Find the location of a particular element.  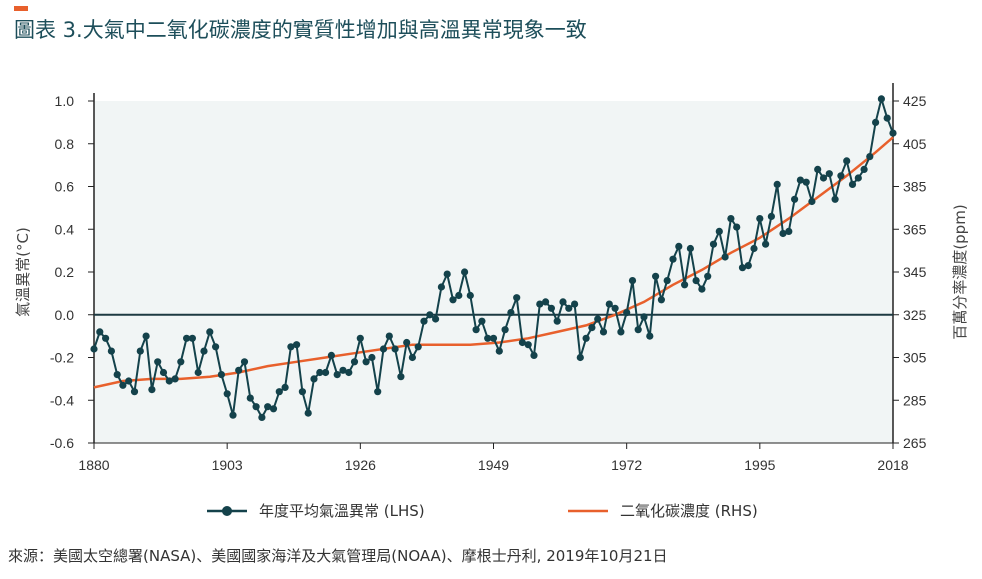

legend-marker-co2 is located at coordinates (588, 510).